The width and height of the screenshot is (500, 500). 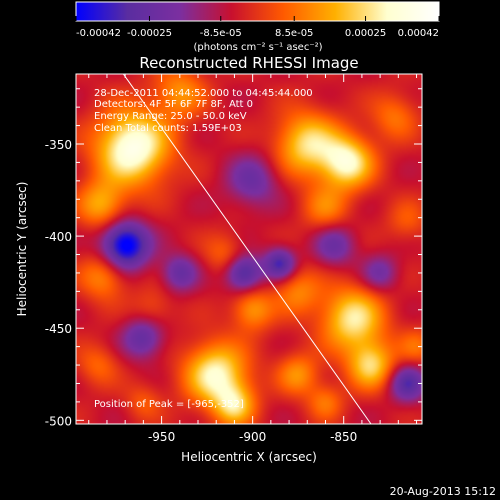 I want to click on colorbar-tick-label: 0.00042, so click(x=418, y=33).